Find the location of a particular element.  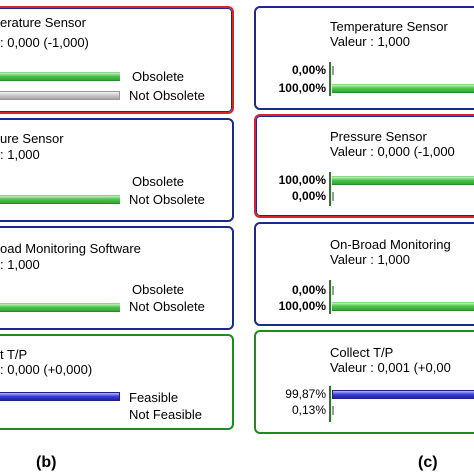

node-title: t T/P is located at coordinates (14, 354).